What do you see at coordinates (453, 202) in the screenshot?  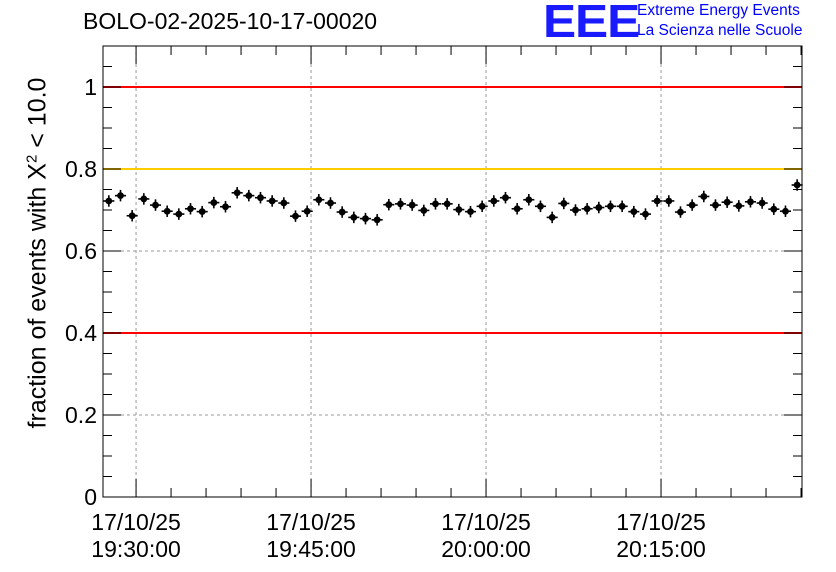 I see `data-points` at bounding box center [453, 202].